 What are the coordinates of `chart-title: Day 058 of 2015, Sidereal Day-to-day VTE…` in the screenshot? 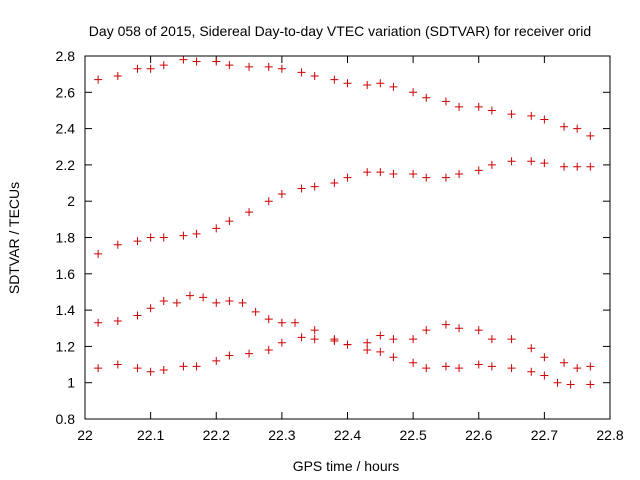 It's located at (340, 31).